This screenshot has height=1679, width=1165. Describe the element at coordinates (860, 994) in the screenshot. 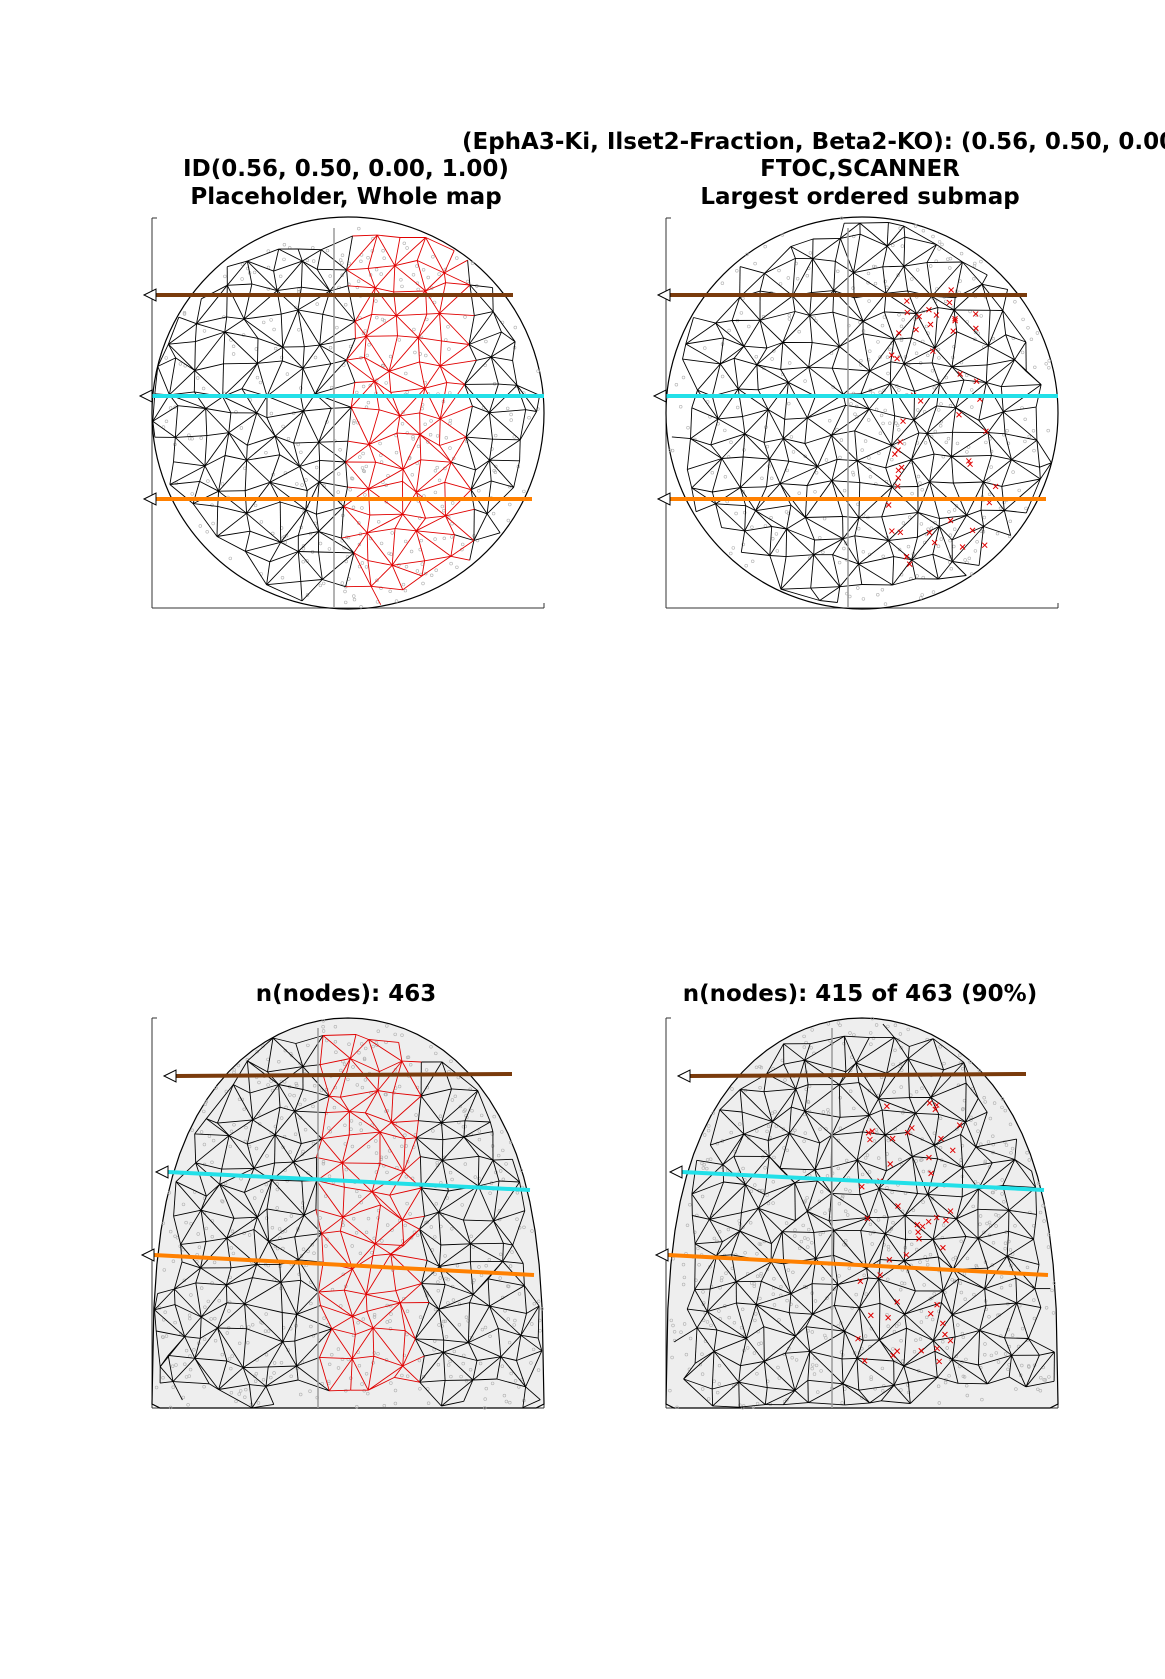

I see `panel-br-title: n(nodes): 415 of 463 (90%)` at that location.